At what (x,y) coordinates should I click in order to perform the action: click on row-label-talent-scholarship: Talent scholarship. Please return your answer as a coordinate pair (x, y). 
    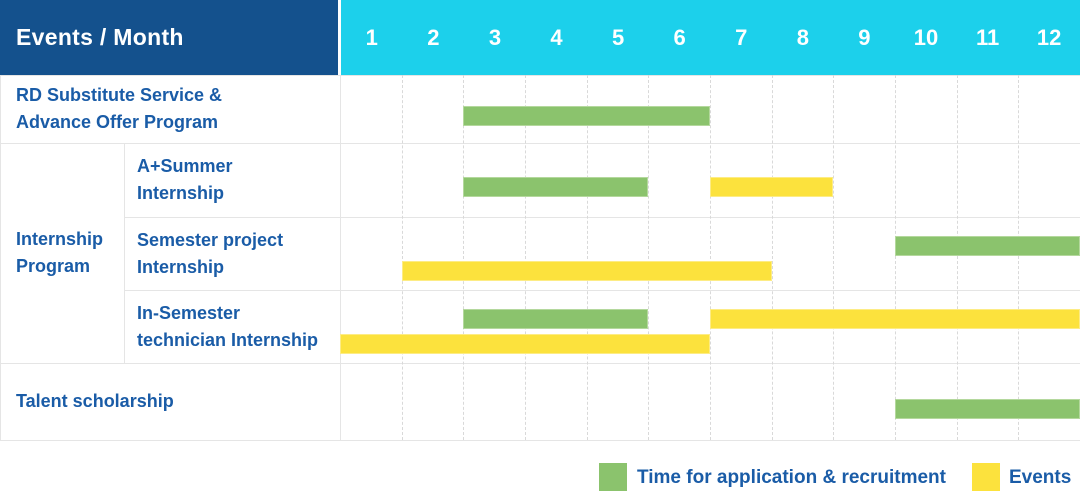
    Looking at the image, I should click on (95, 401).